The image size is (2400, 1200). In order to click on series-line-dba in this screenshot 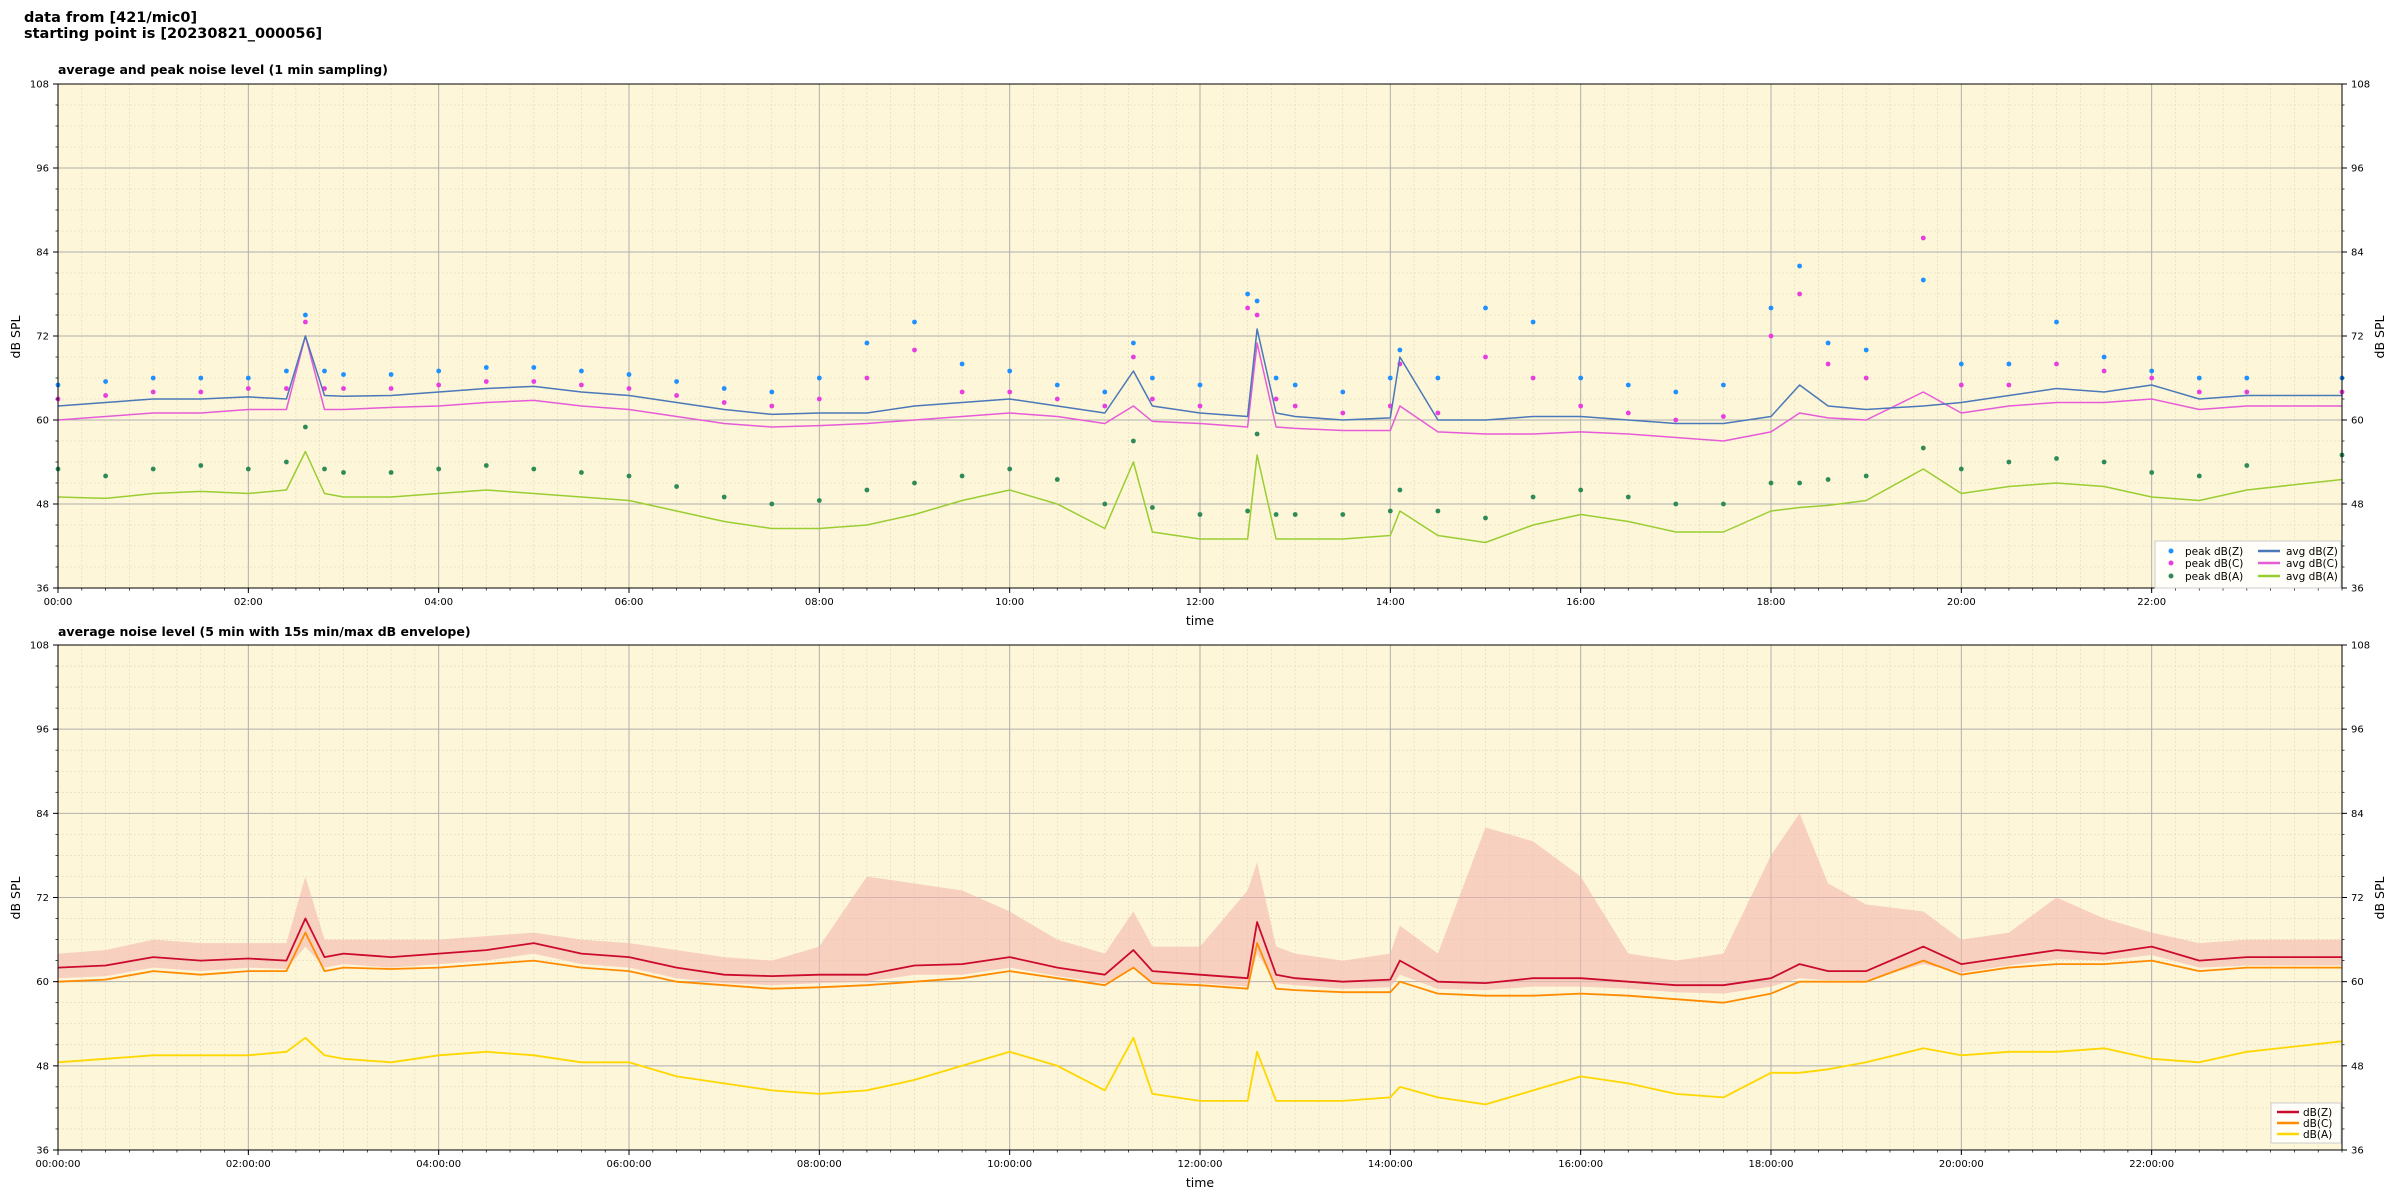, I will do `click(1200, 1071)`.